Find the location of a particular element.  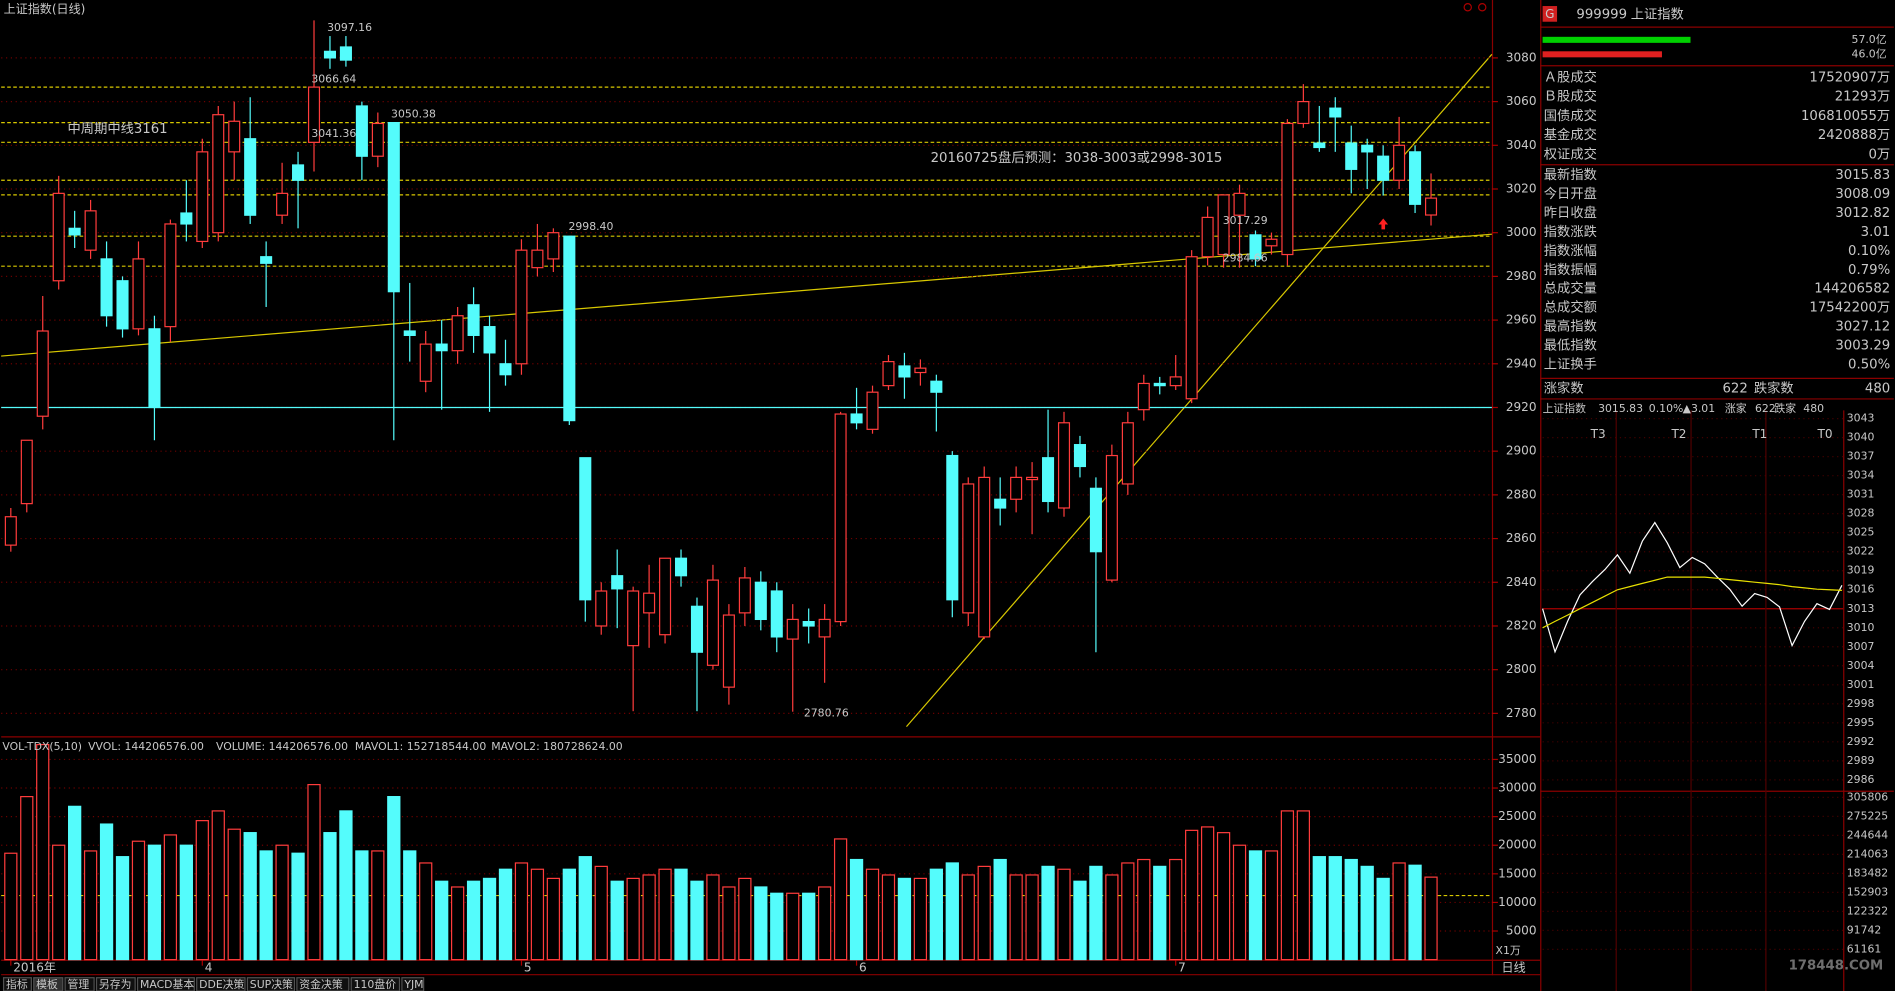

price-label: 3097.16 is located at coordinates (349, 27).